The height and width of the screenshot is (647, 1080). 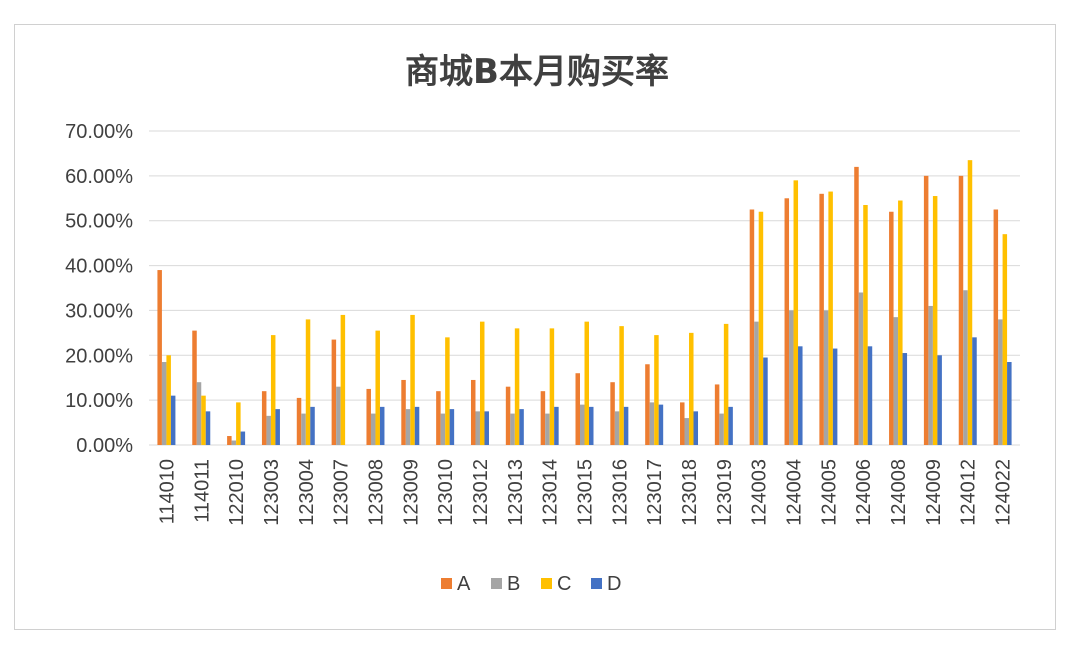 I want to click on y-tick-label: 30.00%, so click(x=99, y=311).